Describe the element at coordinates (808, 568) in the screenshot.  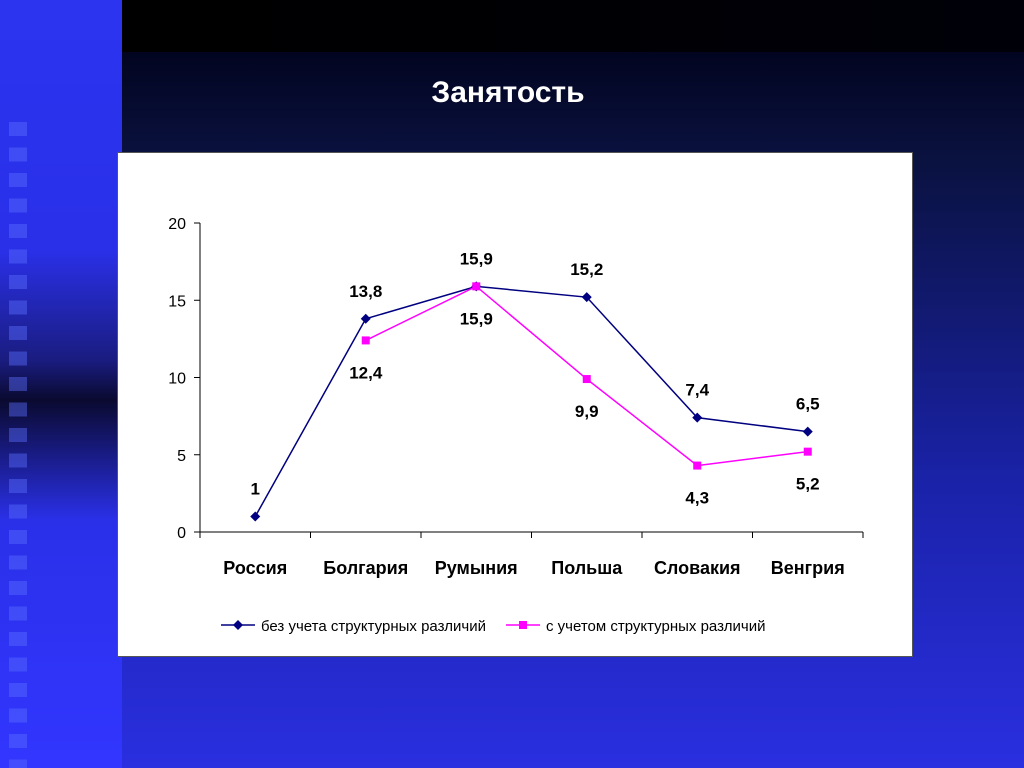
I see `x-tick-label: Венгрия` at that location.